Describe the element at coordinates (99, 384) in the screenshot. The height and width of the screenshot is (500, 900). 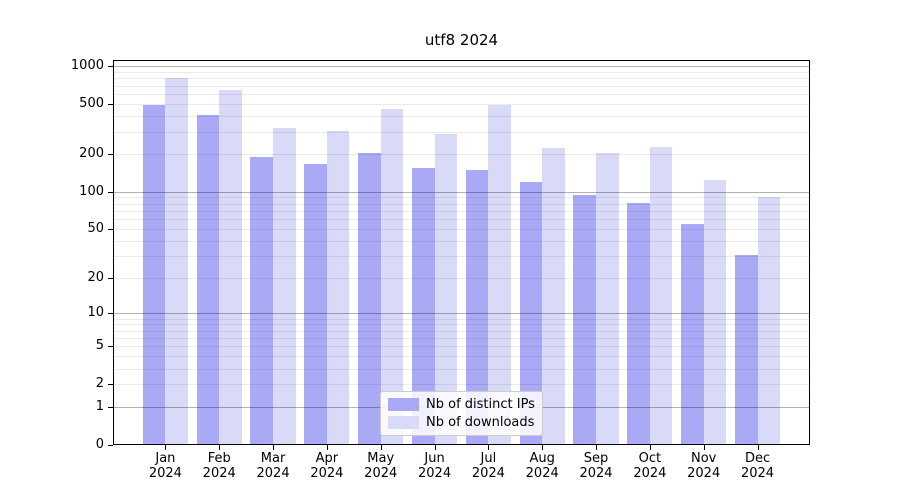
I see `y-tick-label-2: 2` at that location.